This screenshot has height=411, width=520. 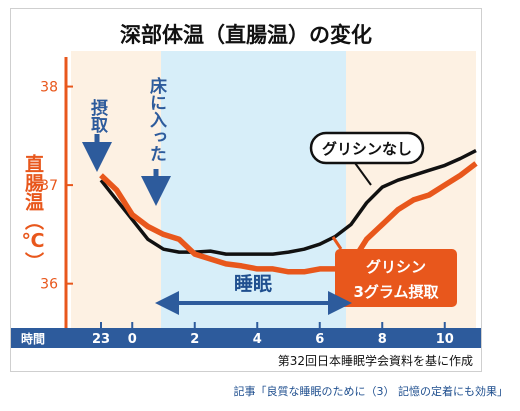 What do you see at coordinates (49, 186) in the screenshot?
I see `y-tick-label: 37` at bounding box center [49, 186].